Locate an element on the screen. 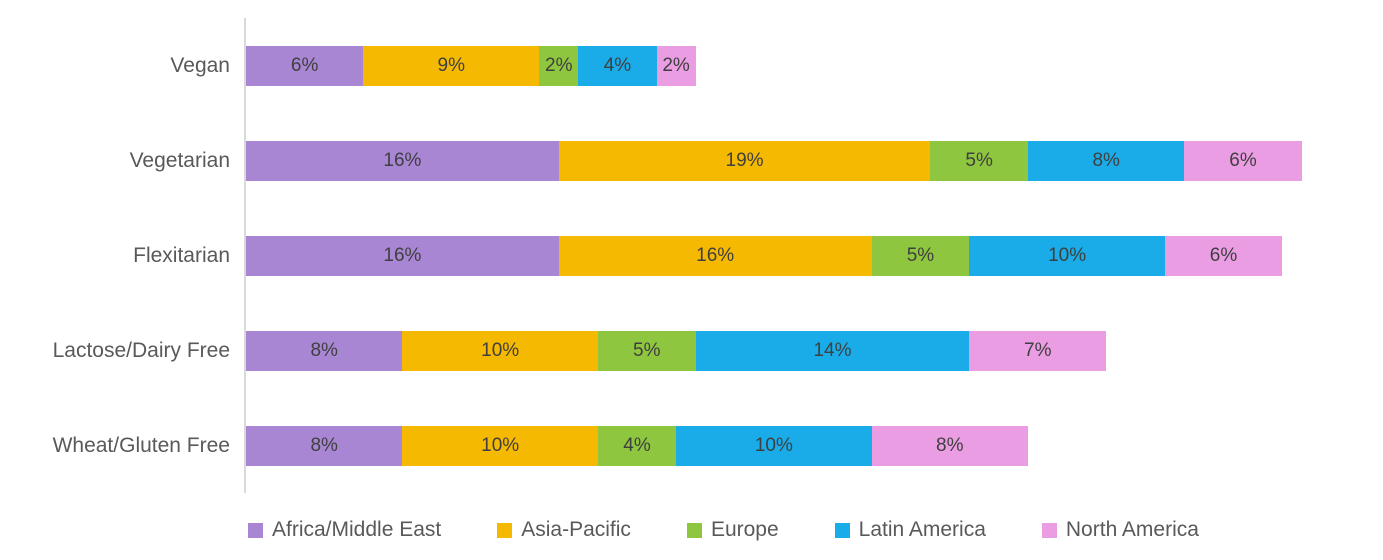 The width and height of the screenshot is (1383, 560). bar-row: 16% 19% 5% 8% 6% is located at coordinates (774, 160).